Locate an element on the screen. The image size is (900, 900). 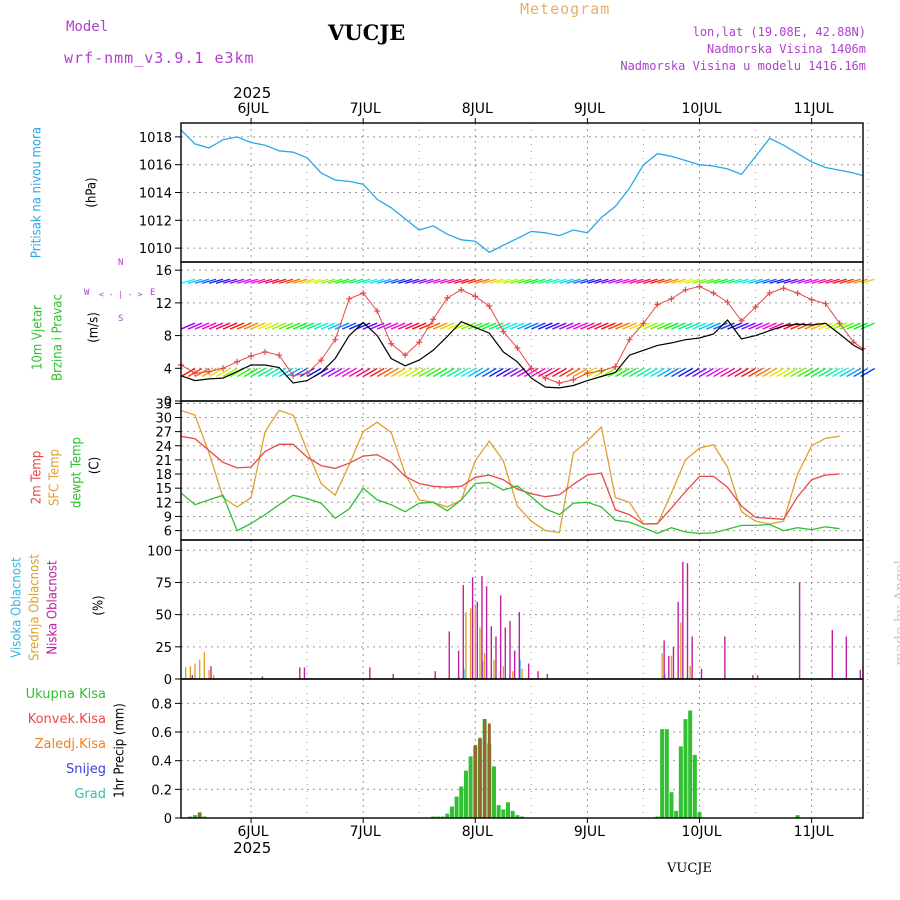
station-title: VUCJE is located at coordinates (367, 32).